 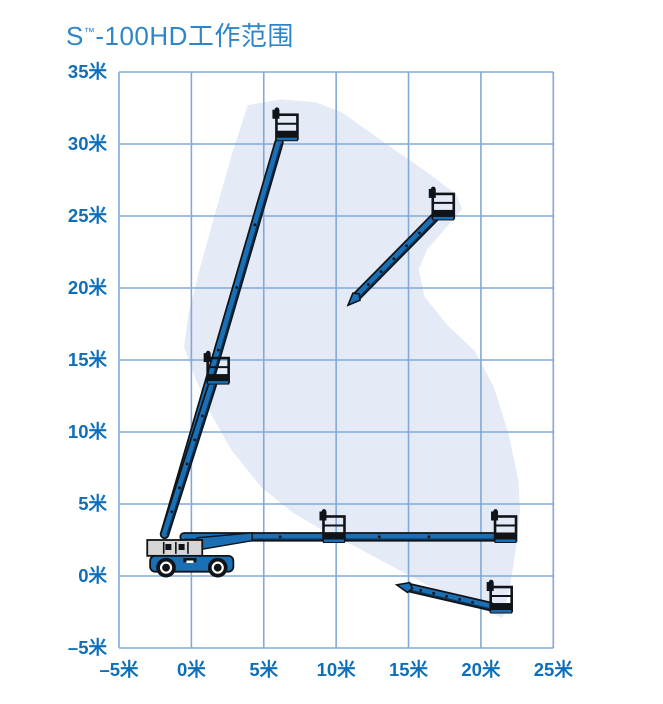 I want to click on title-model-suffix: -100HD工作范围, so click(x=194, y=36).